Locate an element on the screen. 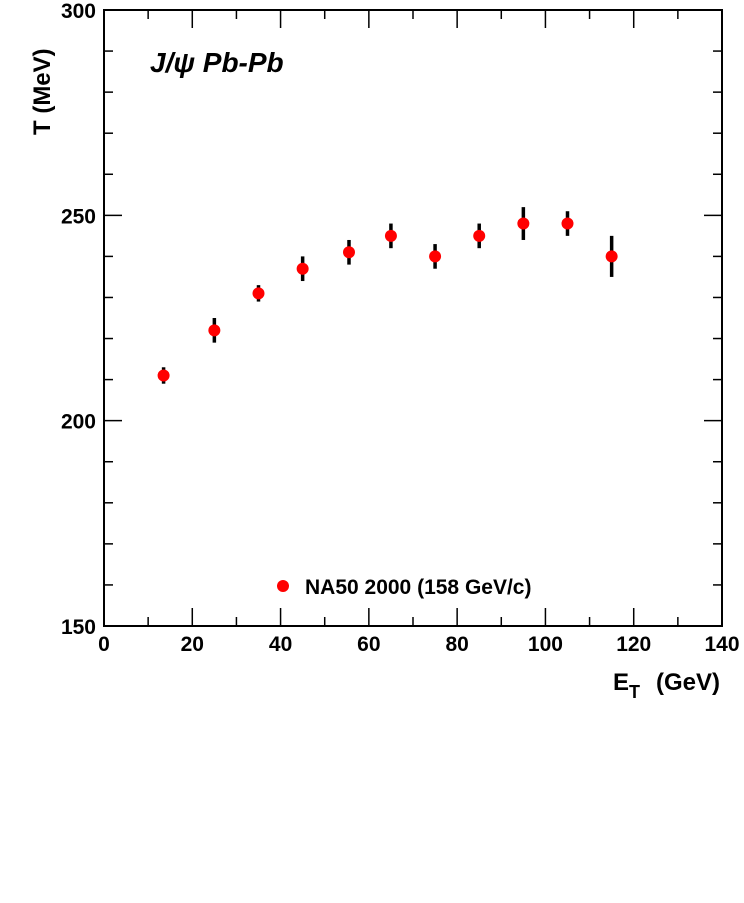 The height and width of the screenshot is (903, 744). x-axis-tick-labels: 0 20 40 60 80 100 120 140 is located at coordinates (418, 644).